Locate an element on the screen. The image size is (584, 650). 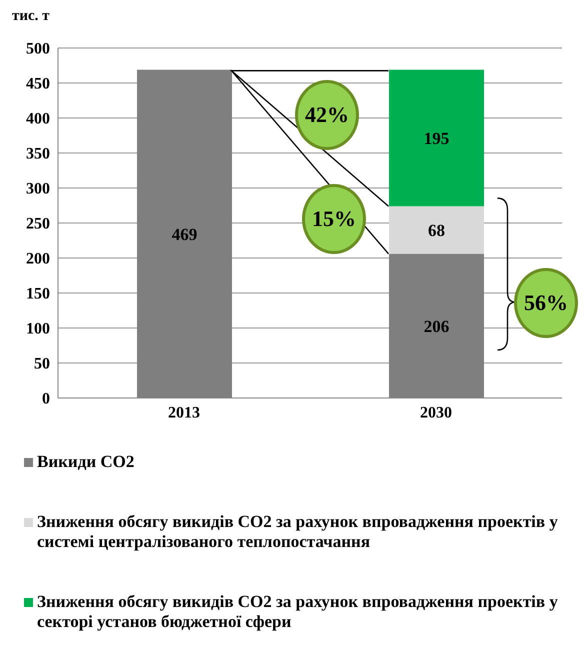
data-label: 68 is located at coordinates (436, 230).